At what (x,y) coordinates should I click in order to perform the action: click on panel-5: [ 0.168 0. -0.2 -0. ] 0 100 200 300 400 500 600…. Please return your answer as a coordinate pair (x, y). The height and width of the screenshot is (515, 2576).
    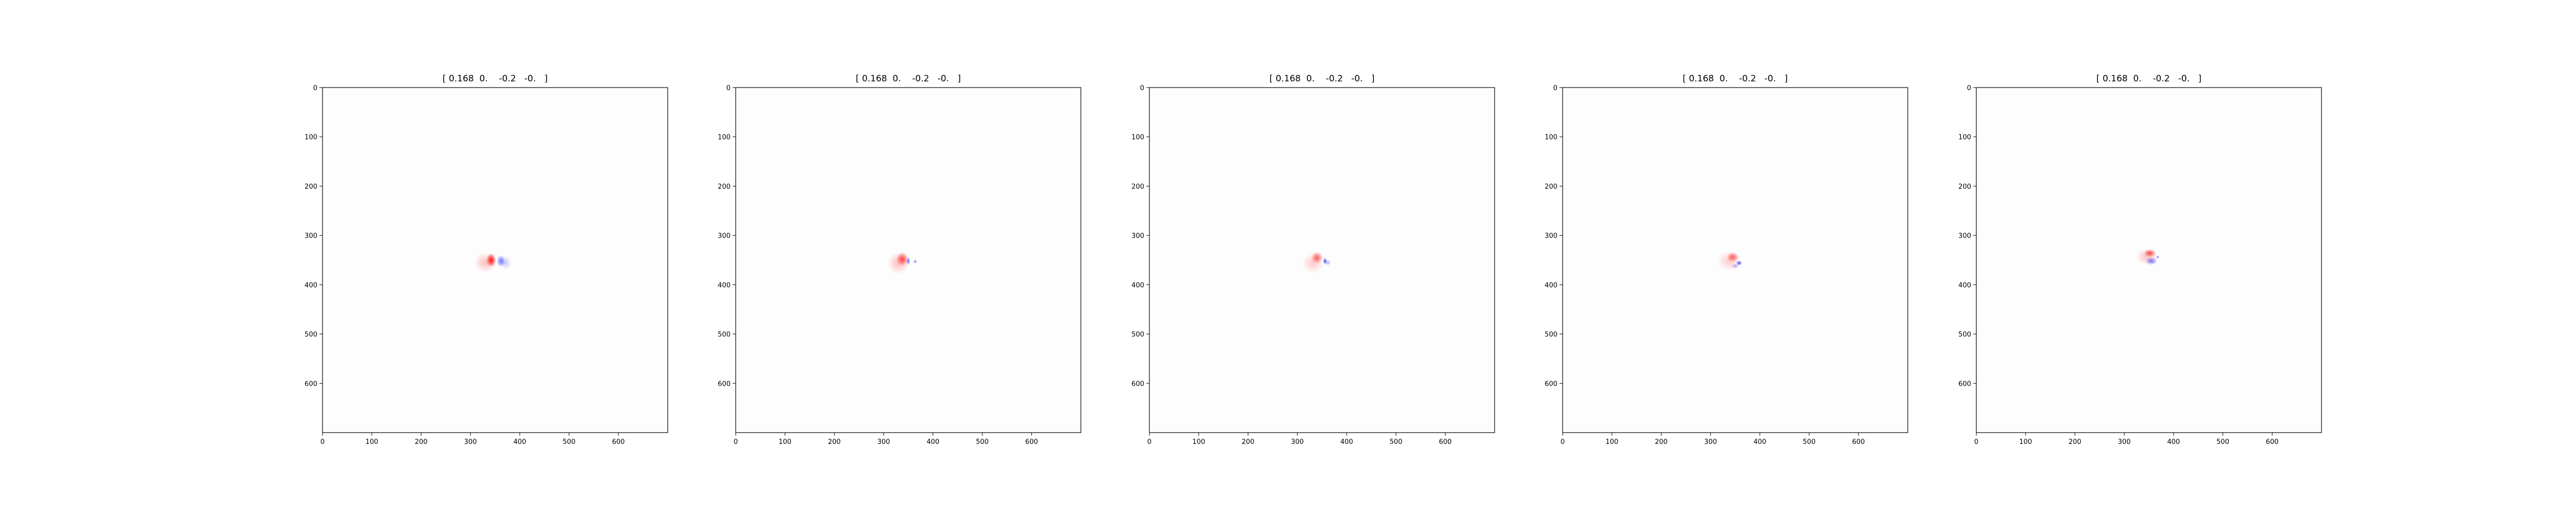
    Looking at the image, I should click on (2140, 260).